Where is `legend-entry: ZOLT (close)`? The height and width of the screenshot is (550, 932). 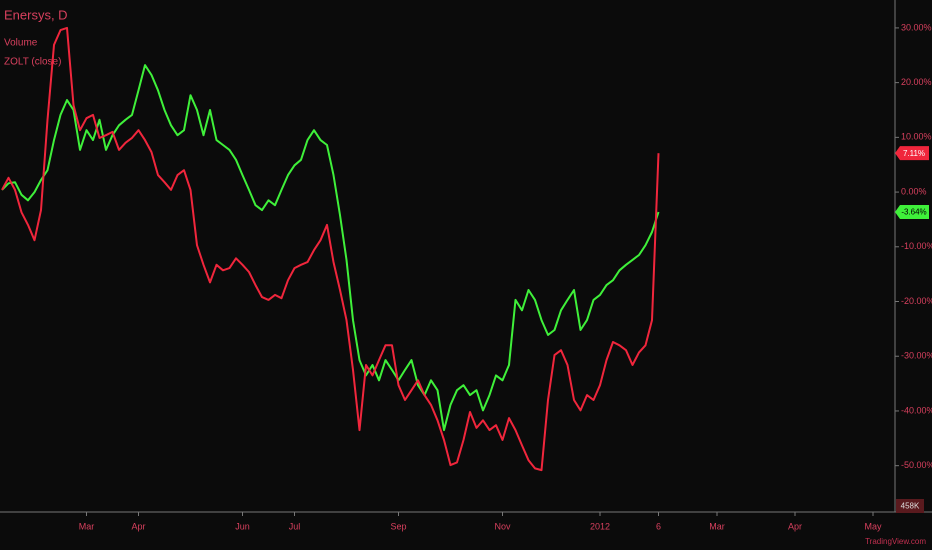
legend-entry: ZOLT (close) is located at coordinates (32, 62).